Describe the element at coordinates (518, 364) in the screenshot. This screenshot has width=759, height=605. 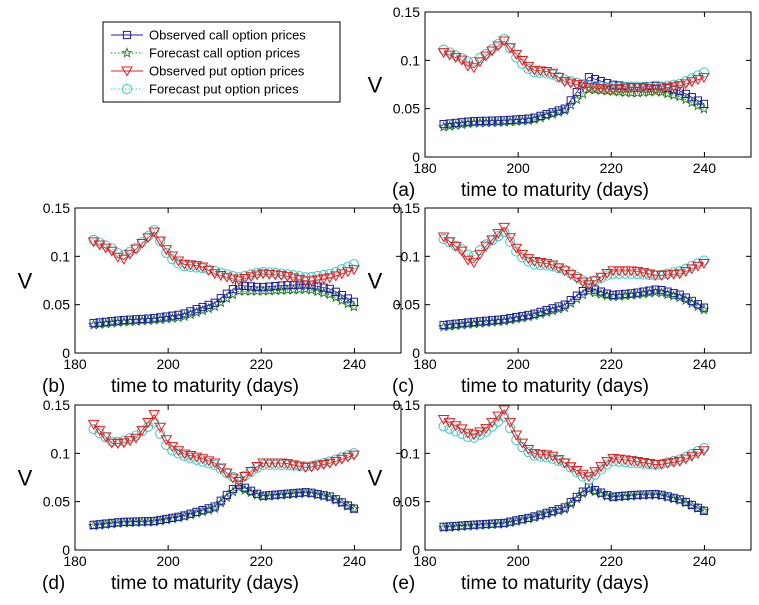
I see `x-tick-label: 200` at that location.